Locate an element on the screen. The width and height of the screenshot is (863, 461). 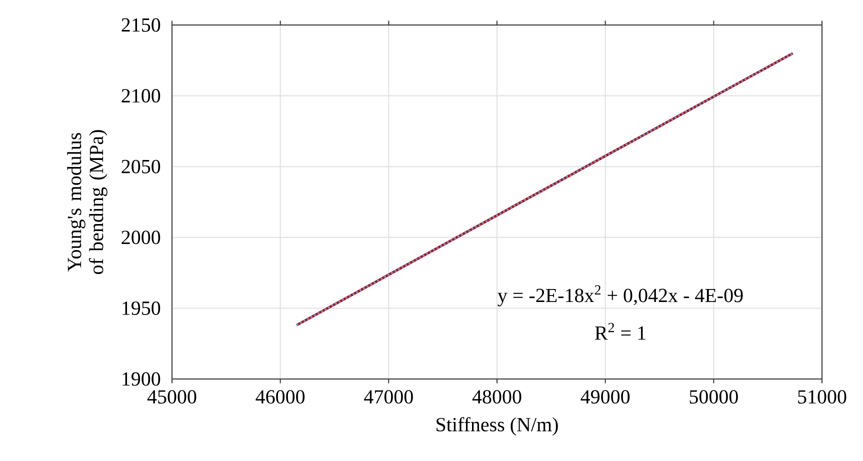
y-tick-label: 1900 is located at coordinates (141, 379).